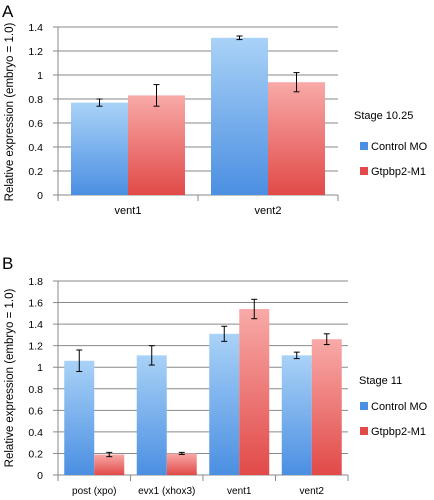 The width and height of the screenshot is (434, 500). I want to click on panel-a-stage-label: Stage 10.25, so click(383, 116).